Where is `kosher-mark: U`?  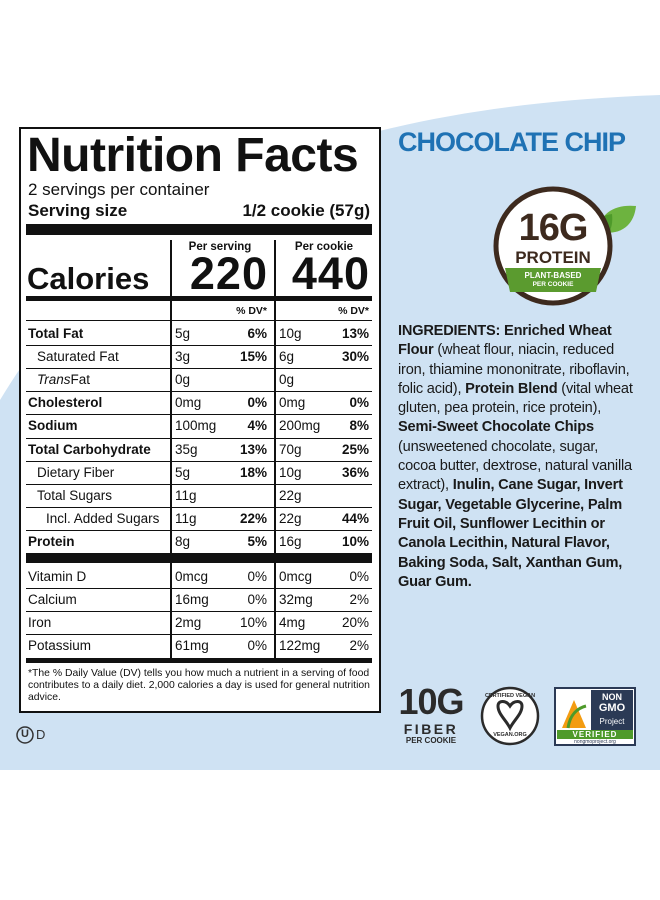
kosher-mark: U is located at coordinates (25, 734).